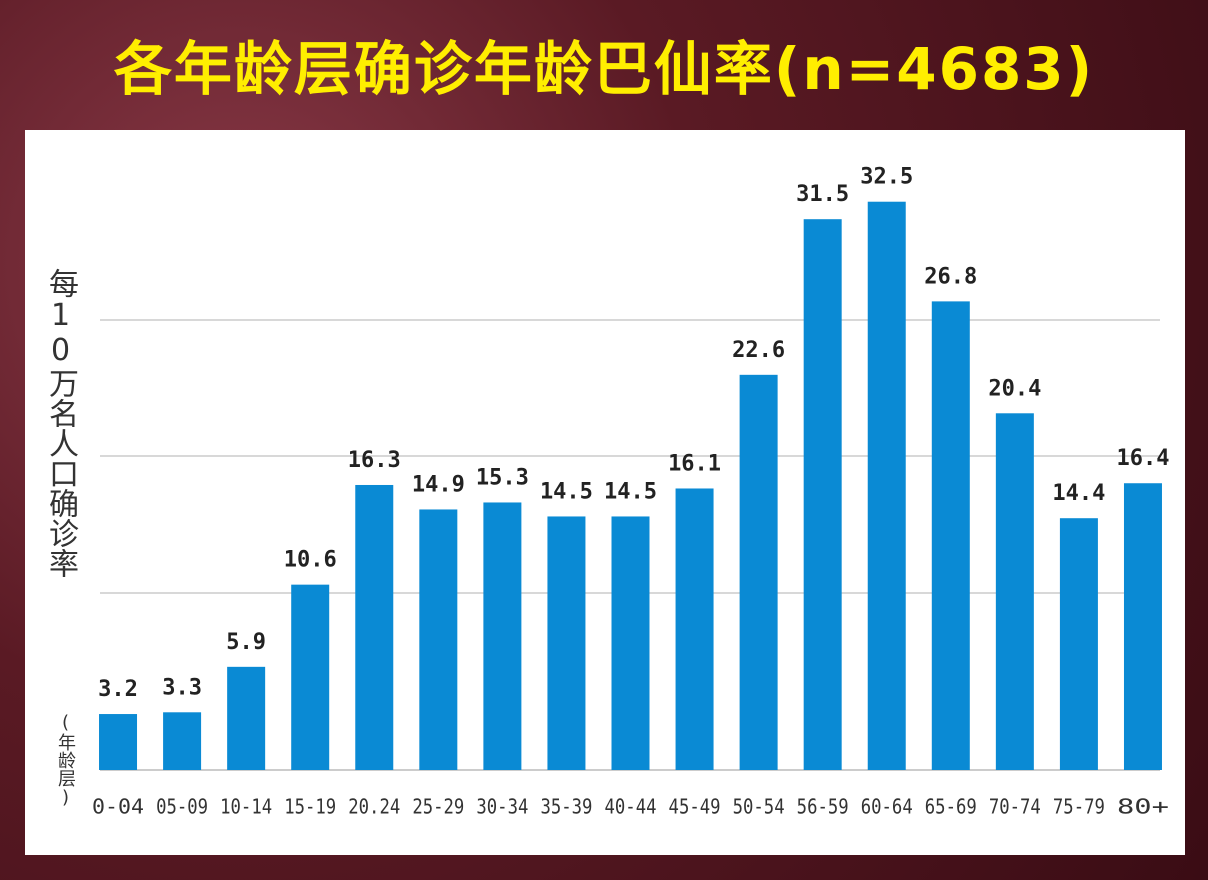  I want to click on x-tick-label: 35-39, so click(566, 807).